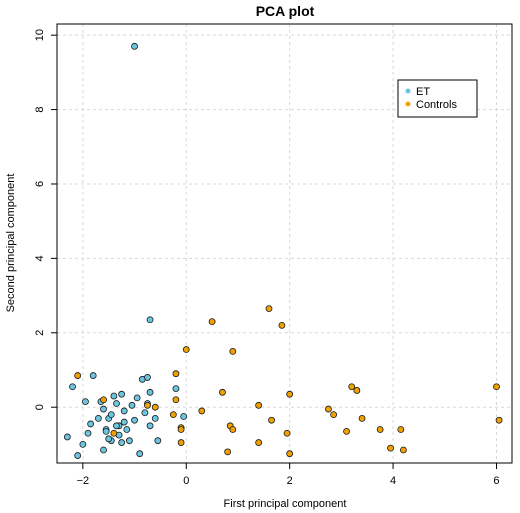  Describe the element at coordinates (186, 481) in the screenshot. I see `x-tick-label: 0` at that location.